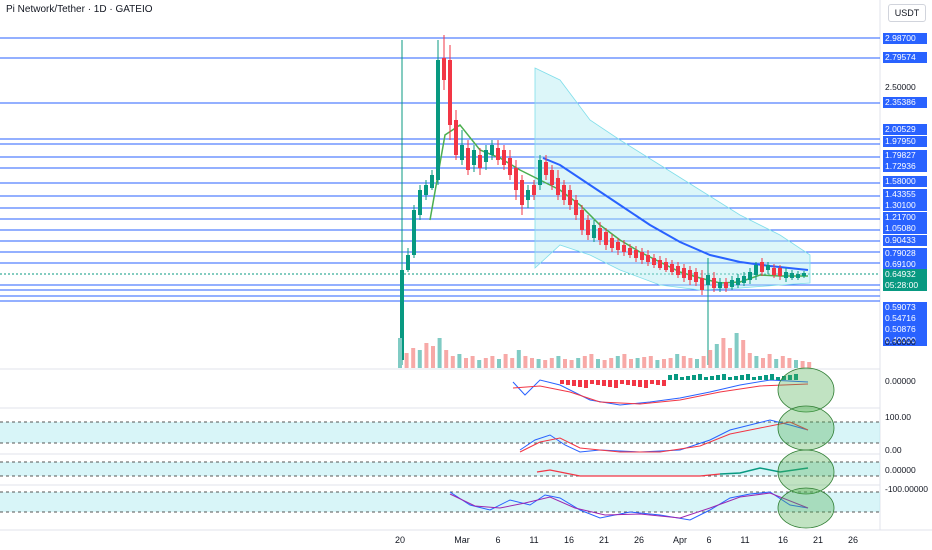 The height and width of the screenshot is (550, 932). I want to click on time-axis-label: Mar, so click(462, 540).